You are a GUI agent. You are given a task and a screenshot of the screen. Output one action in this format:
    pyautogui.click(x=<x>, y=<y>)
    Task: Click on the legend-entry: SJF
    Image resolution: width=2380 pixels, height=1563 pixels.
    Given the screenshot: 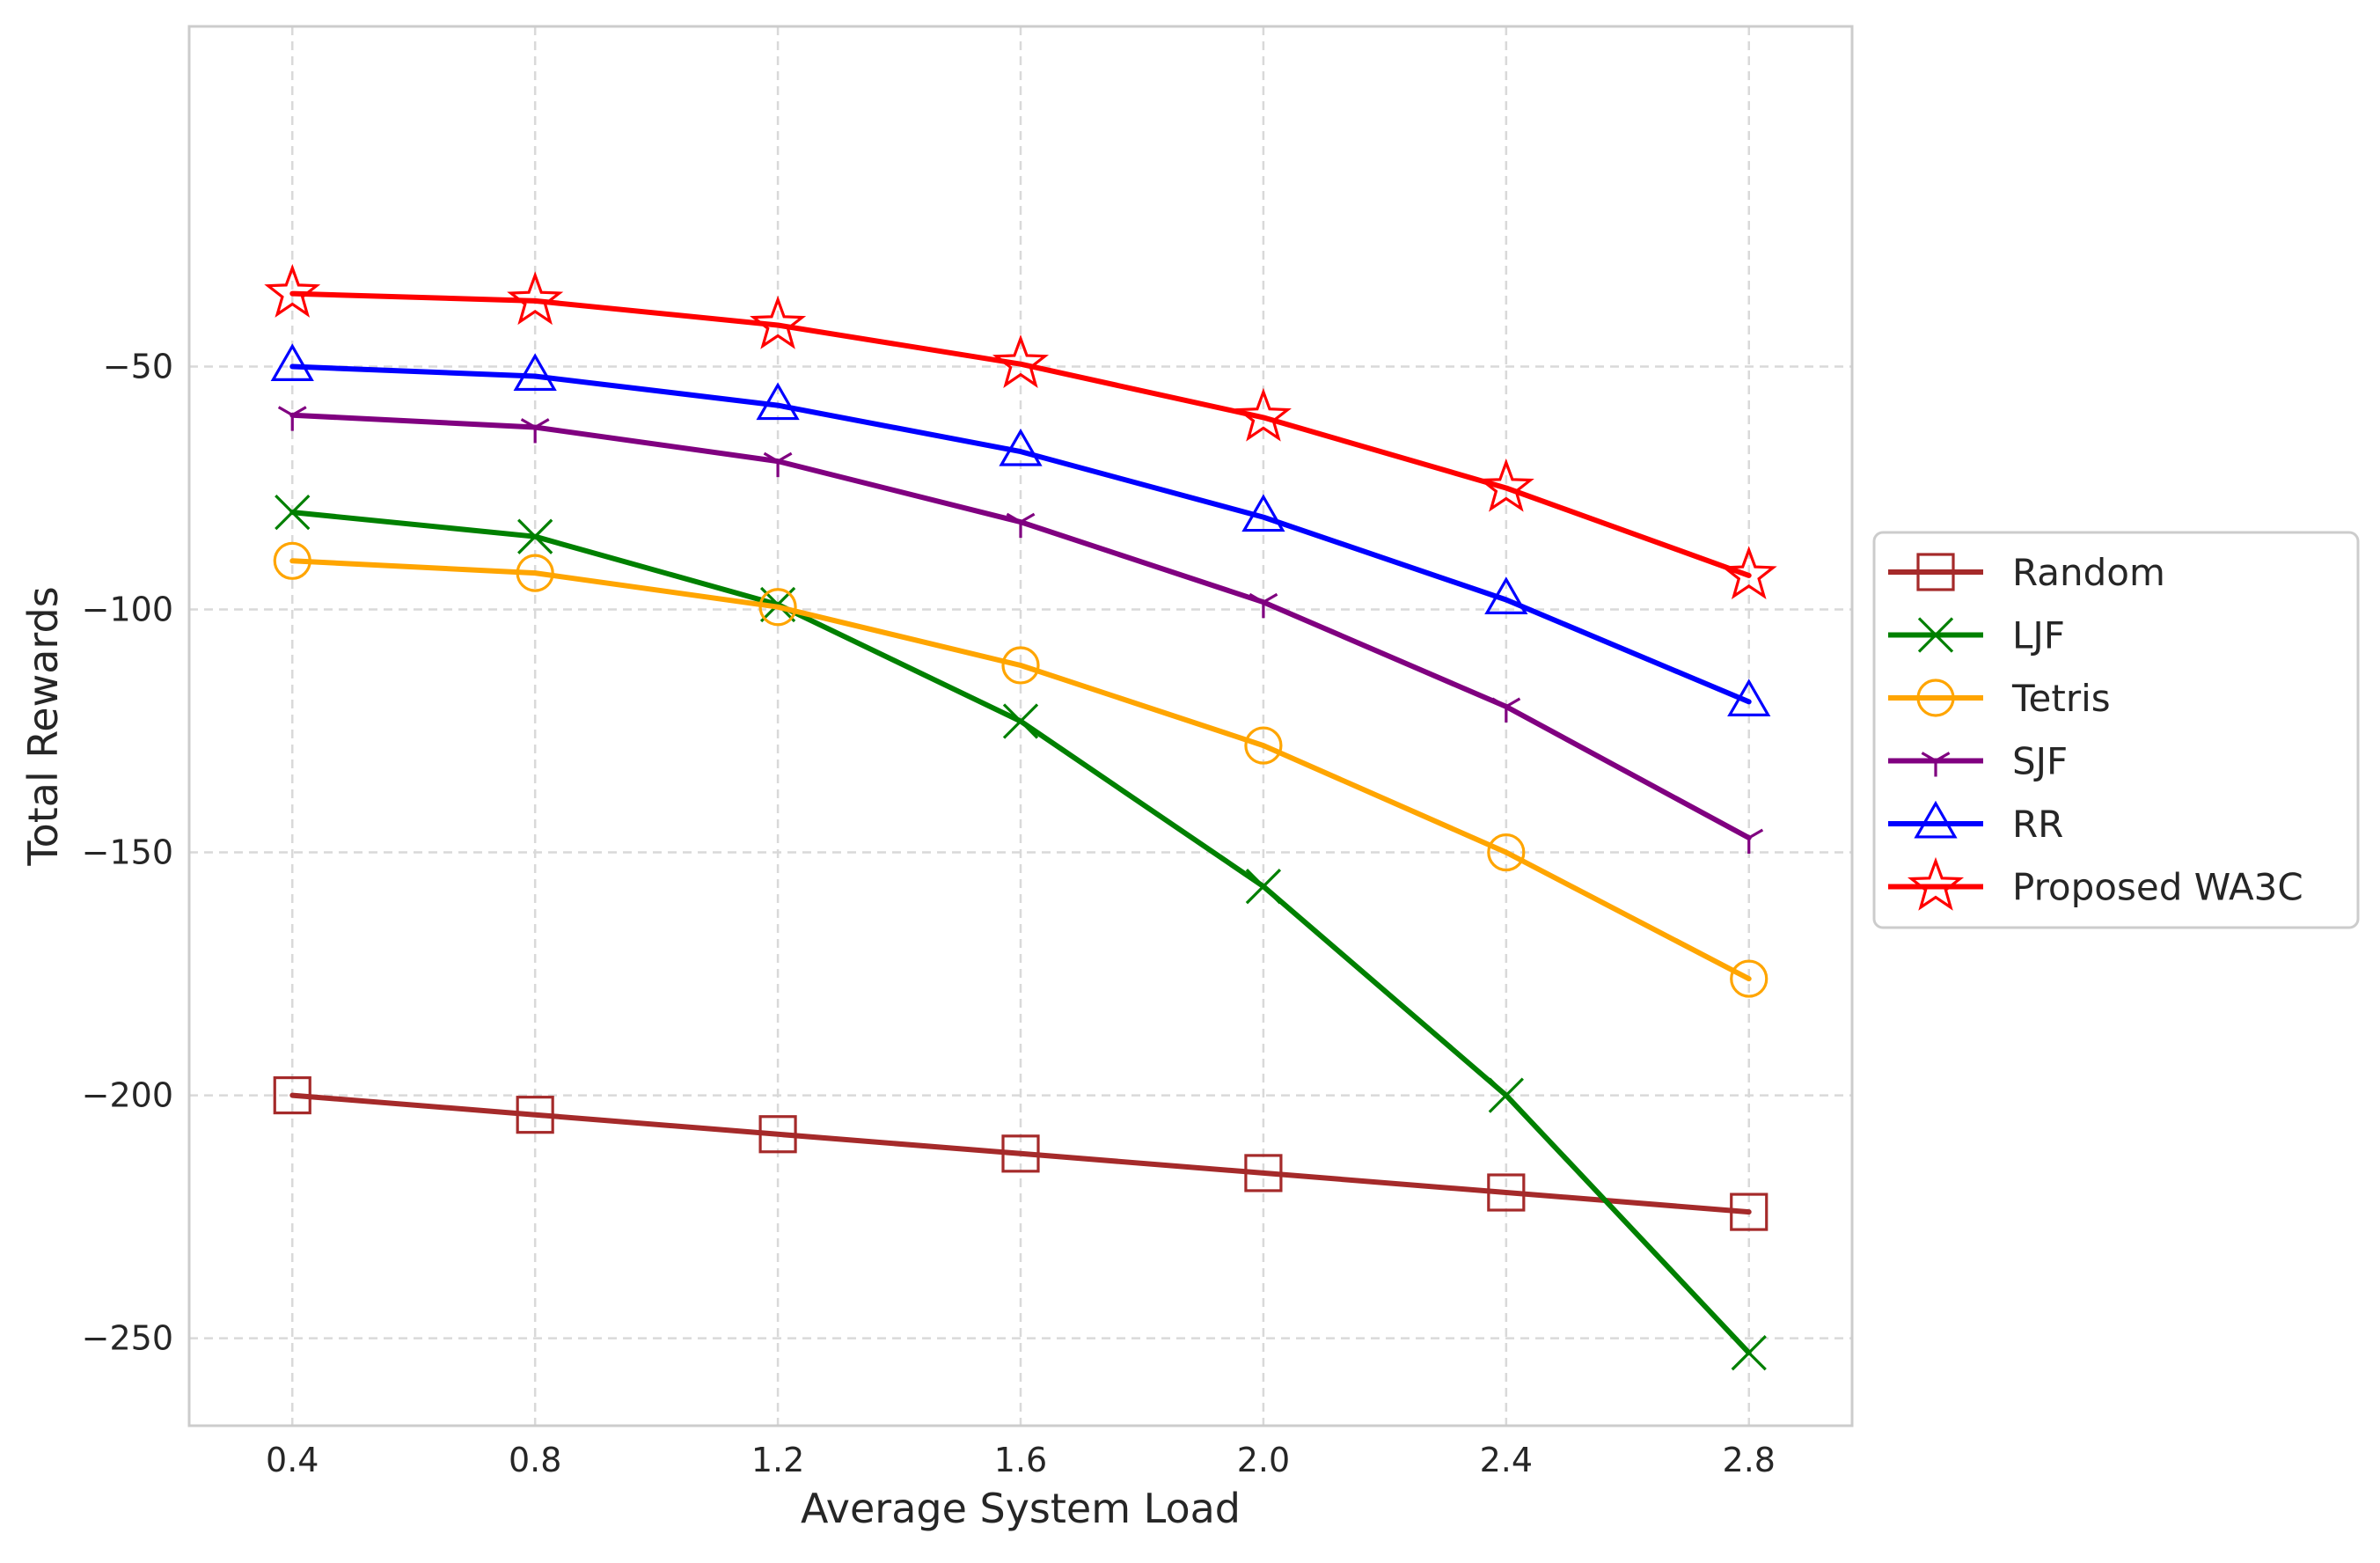 What is the action you would take?
    pyautogui.click(x=1978, y=761)
    